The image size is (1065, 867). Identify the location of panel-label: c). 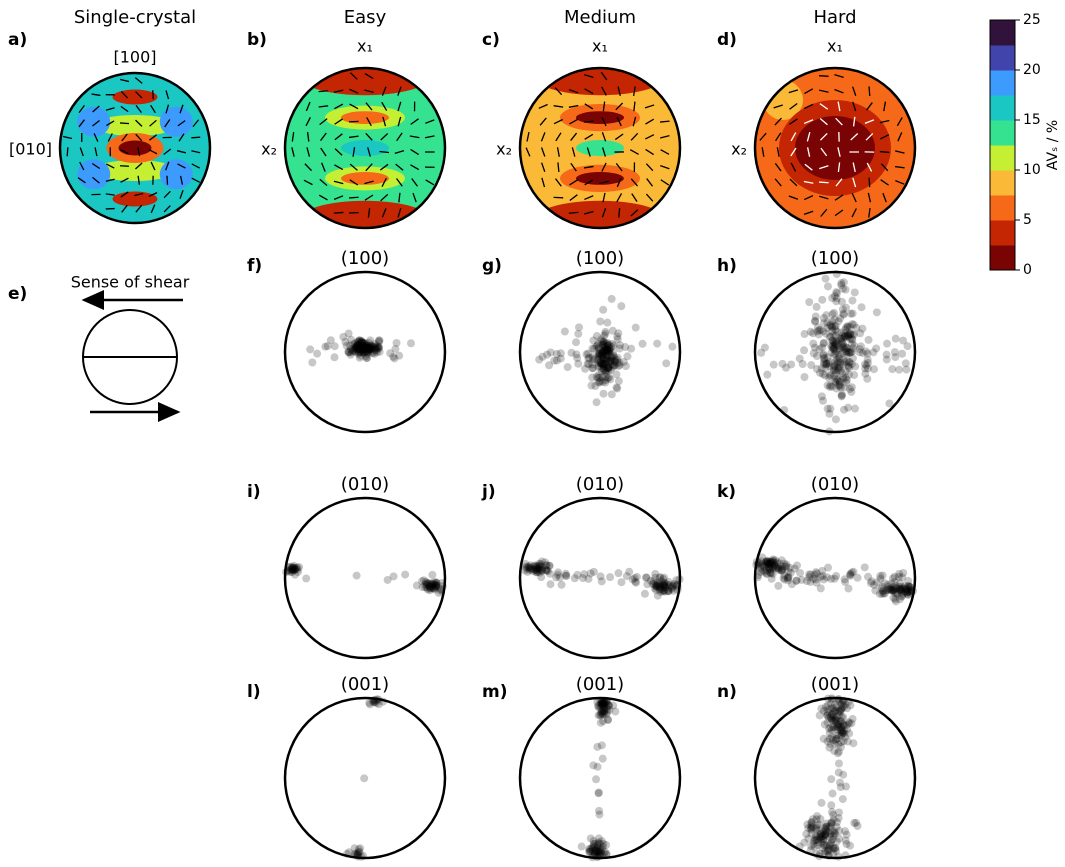
(491, 40).